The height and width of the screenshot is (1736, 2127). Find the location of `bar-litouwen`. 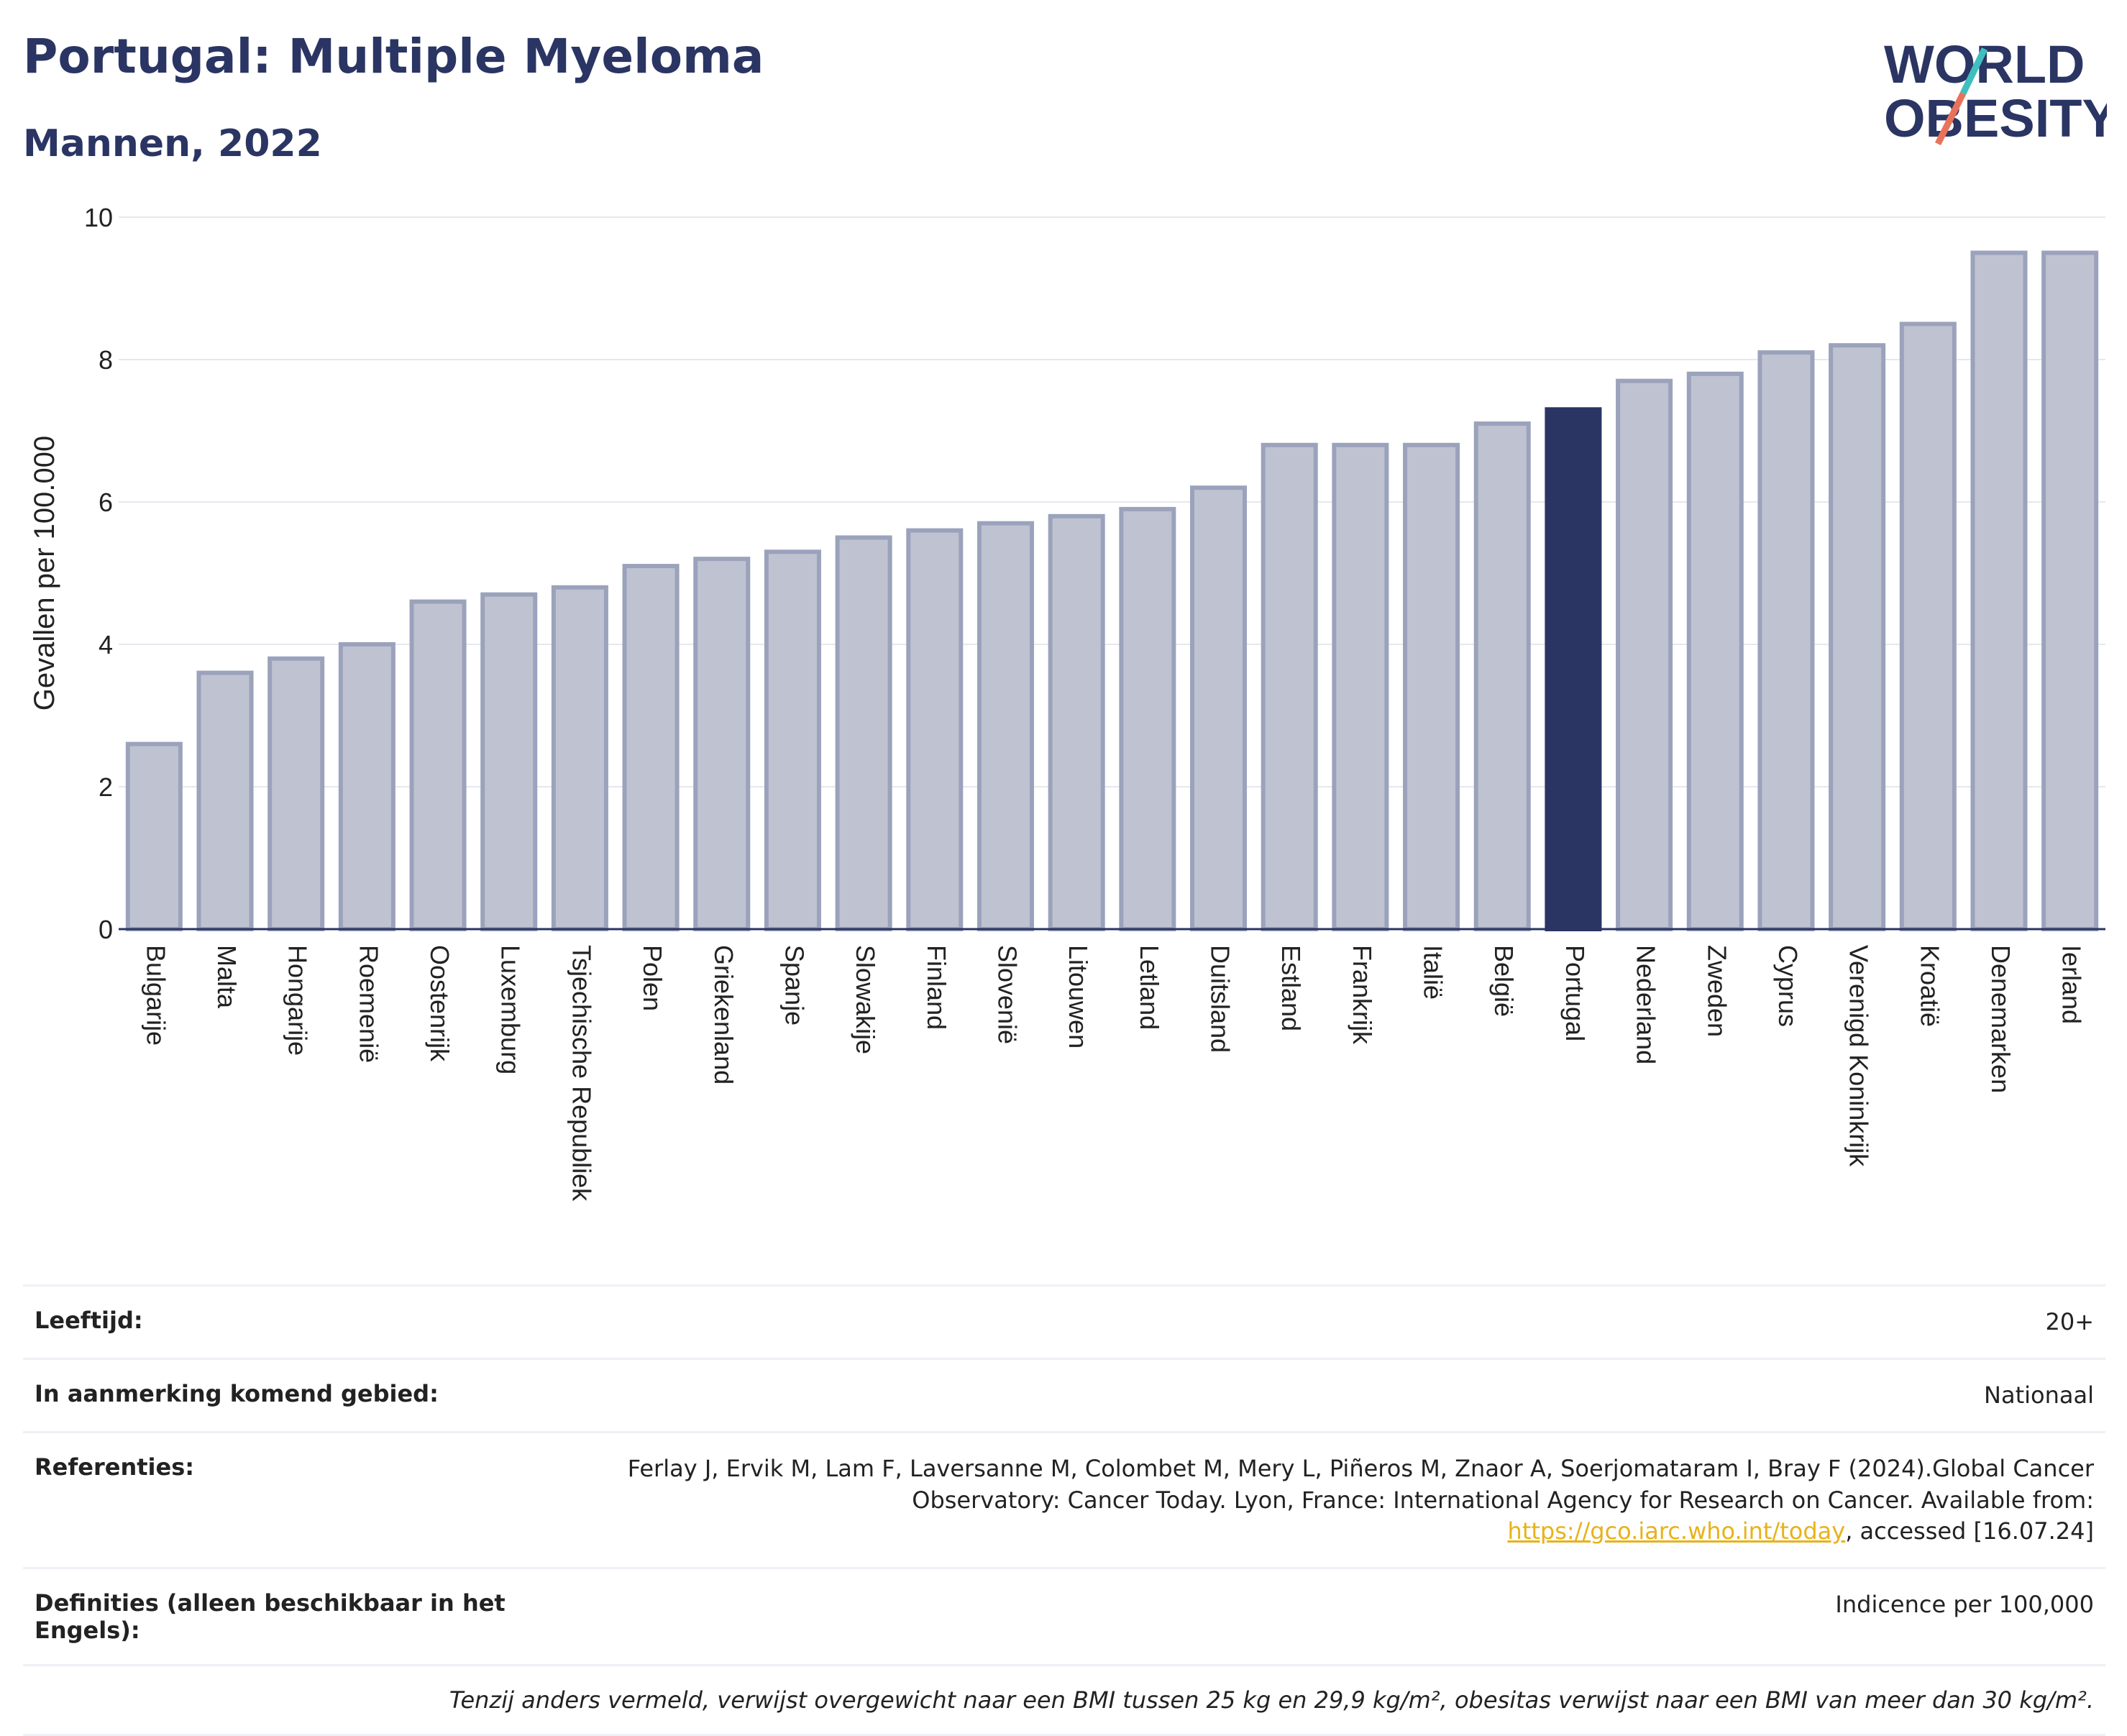

bar-litouwen is located at coordinates (1076, 722).